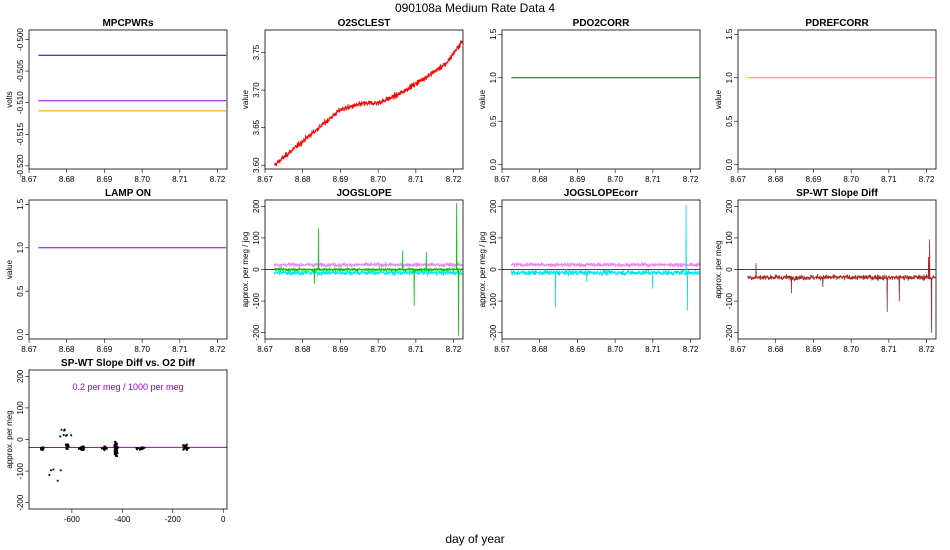 The width and height of the screenshot is (950, 550). I want to click on panel-title: PDREFCORR, so click(837, 23).